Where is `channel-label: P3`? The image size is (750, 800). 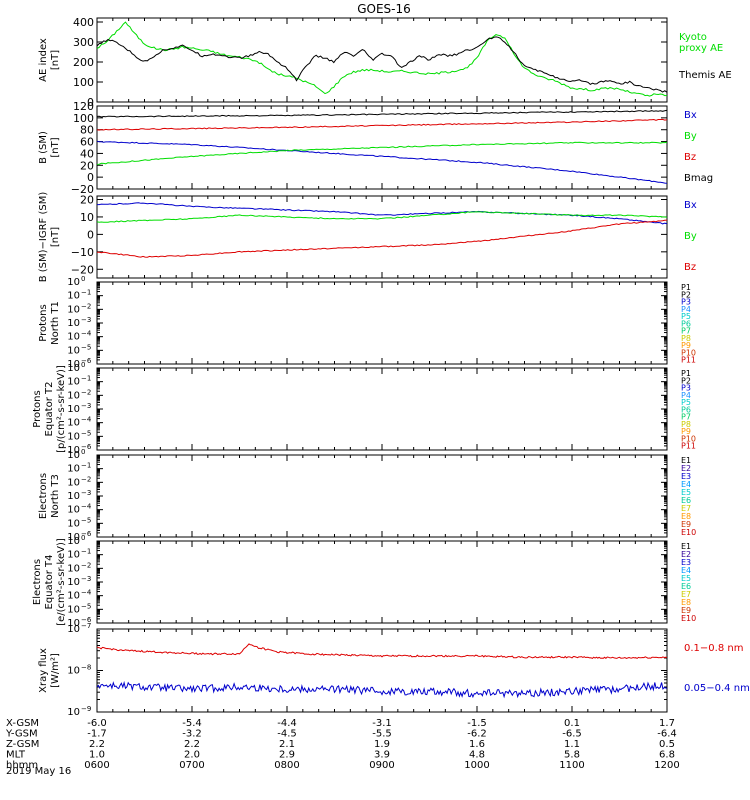
channel-label: P3 is located at coordinates (686, 302).